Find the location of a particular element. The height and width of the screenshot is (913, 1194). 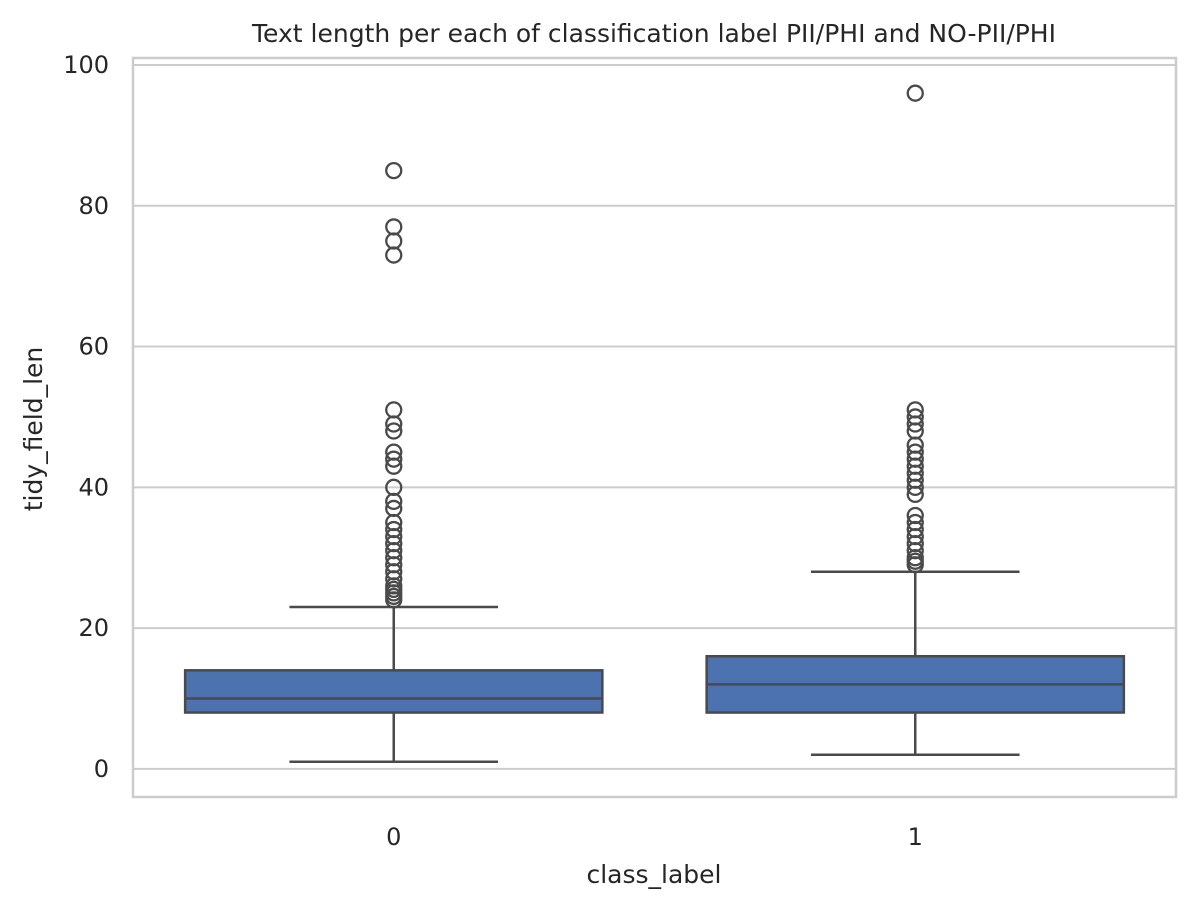

y-tick-label: 0 is located at coordinates (101, 769).